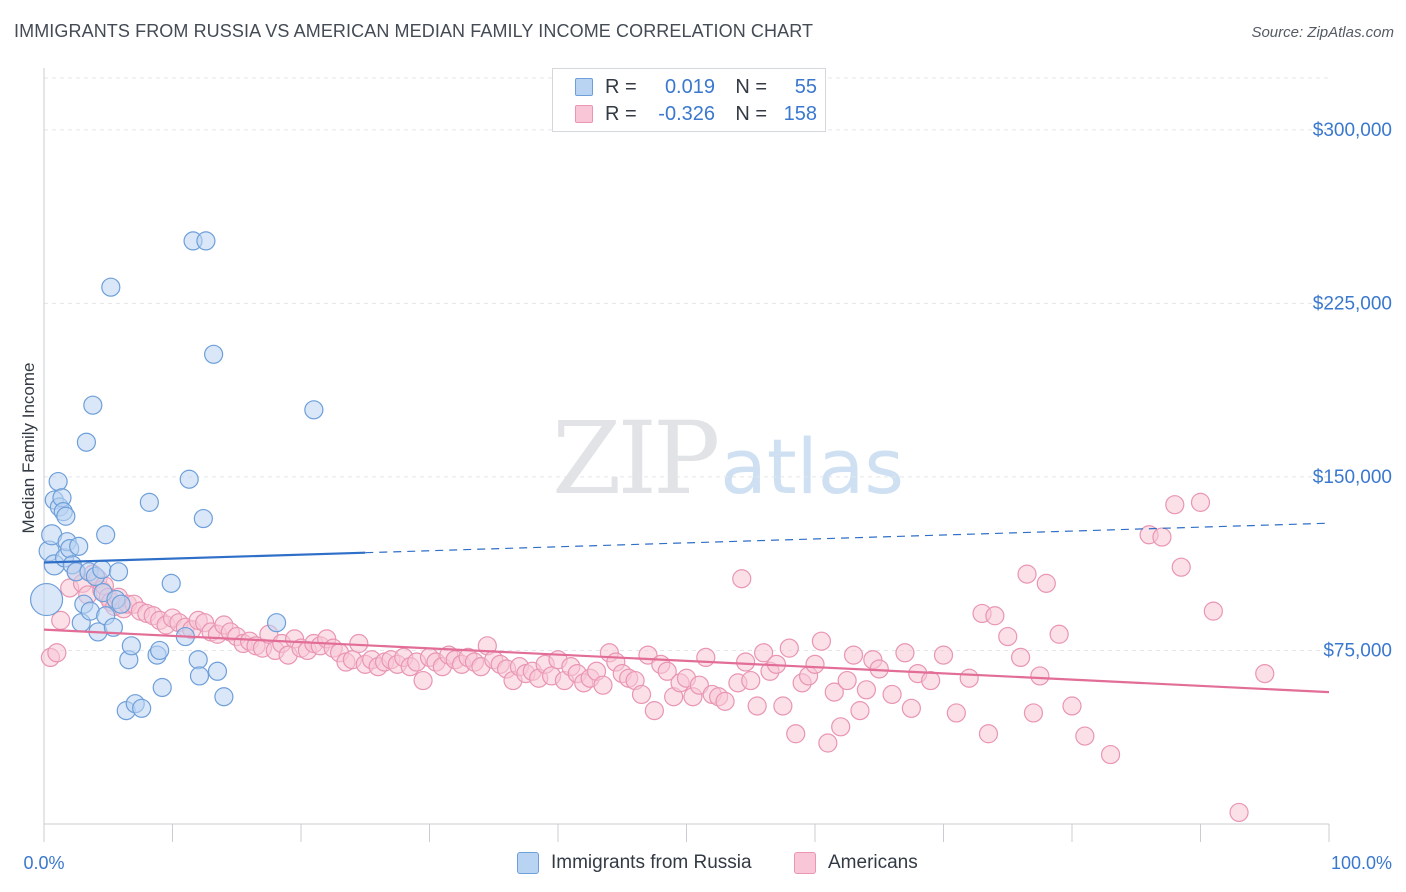 This screenshot has height=892, width=1406. What do you see at coordinates (686, 113) in the screenshot?
I see `r-value: -0.326` at bounding box center [686, 113].